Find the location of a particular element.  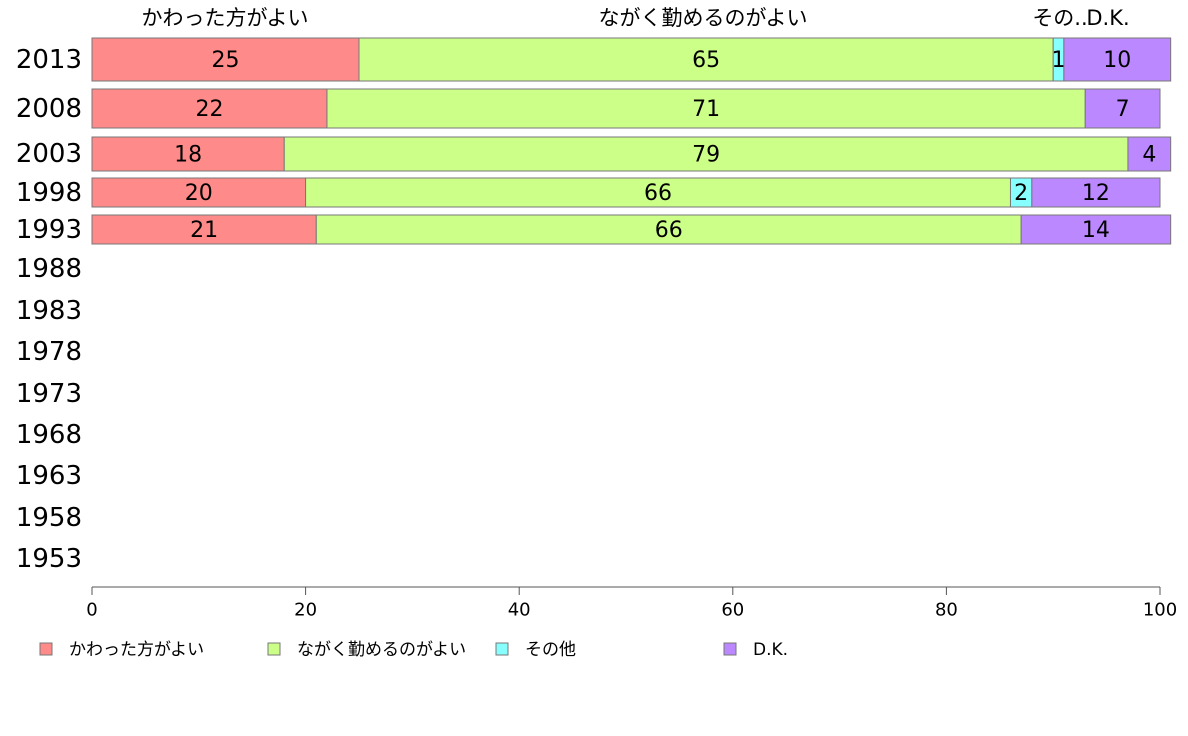

data-label-2003-1: 79 is located at coordinates (706, 155).